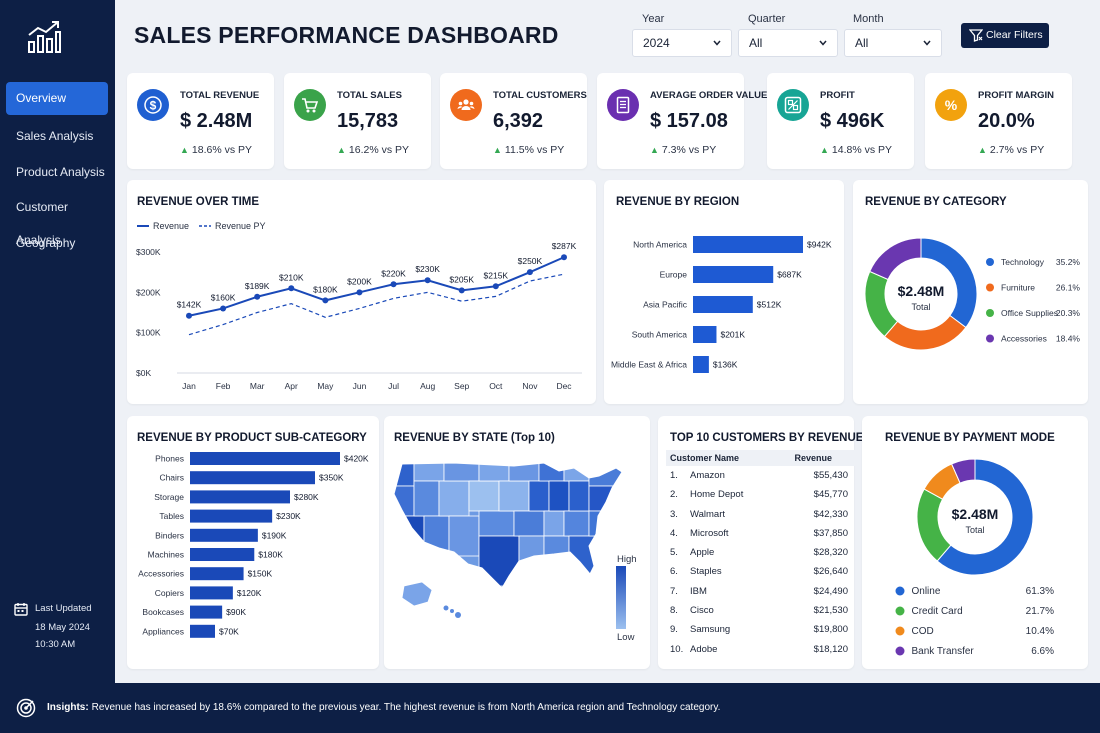 The height and width of the screenshot is (733, 1100). What do you see at coordinates (709, 533) in the screenshot?
I see `name-cell: Microsoft` at bounding box center [709, 533].